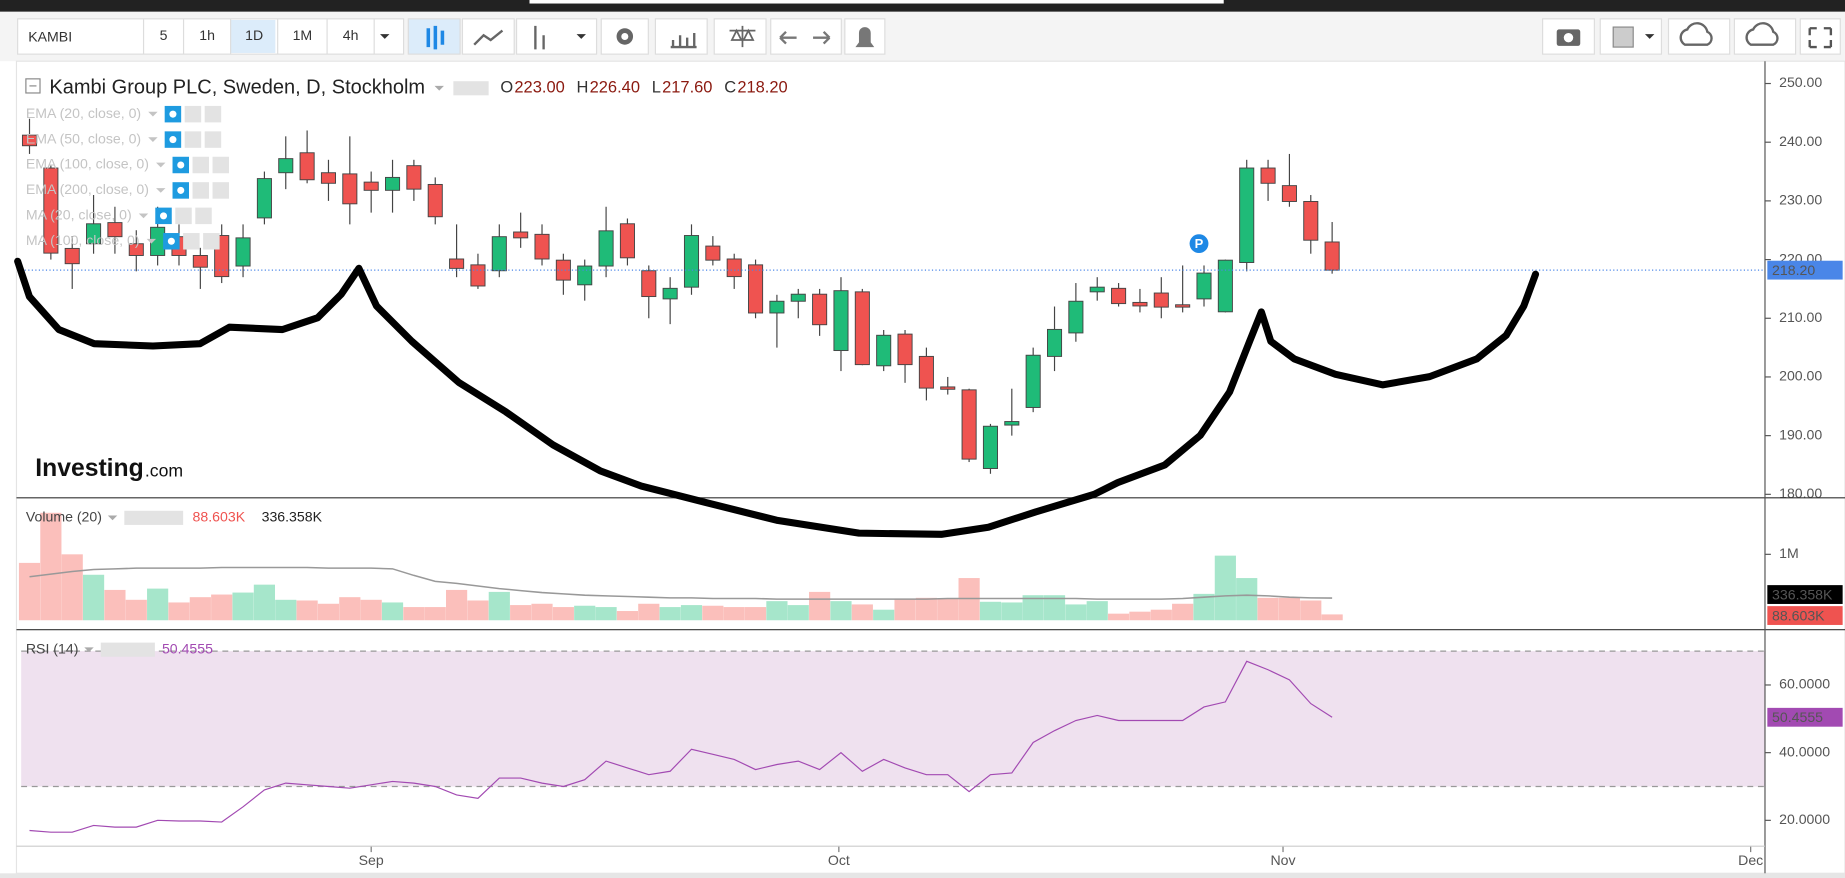 The width and height of the screenshot is (1845, 878). What do you see at coordinates (1800, 317) in the screenshot?
I see `y-tick-label: 210.00` at bounding box center [1800, 317].